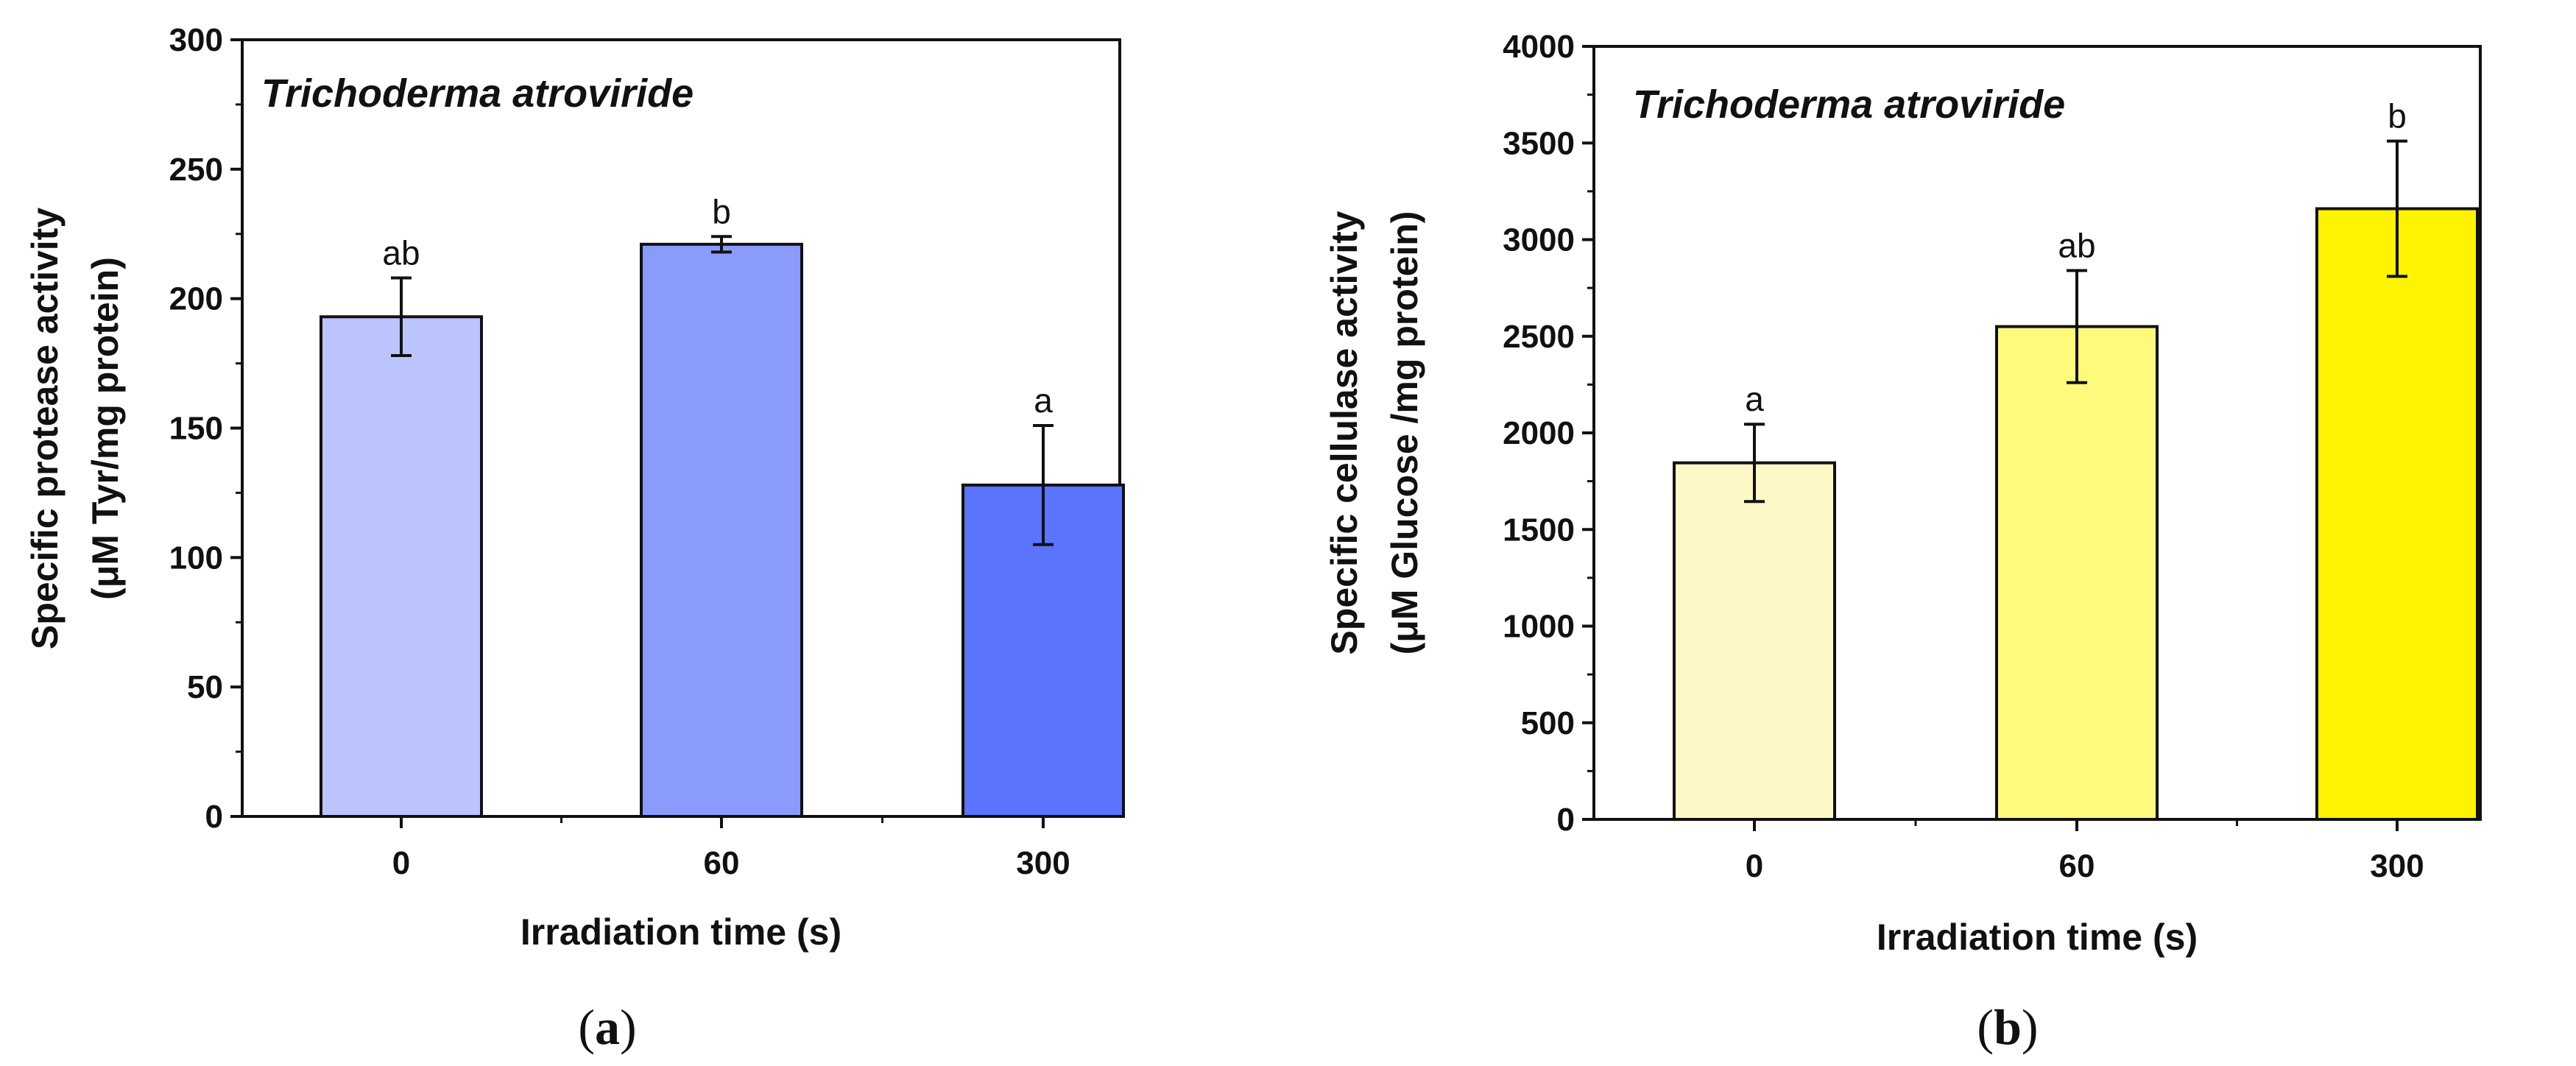 The height and width of the screenshot is (1066, 2576). Describe the element at coordinates (1043, 863) in the screenshot. I see `x-tick-label-a: 300` at that location.